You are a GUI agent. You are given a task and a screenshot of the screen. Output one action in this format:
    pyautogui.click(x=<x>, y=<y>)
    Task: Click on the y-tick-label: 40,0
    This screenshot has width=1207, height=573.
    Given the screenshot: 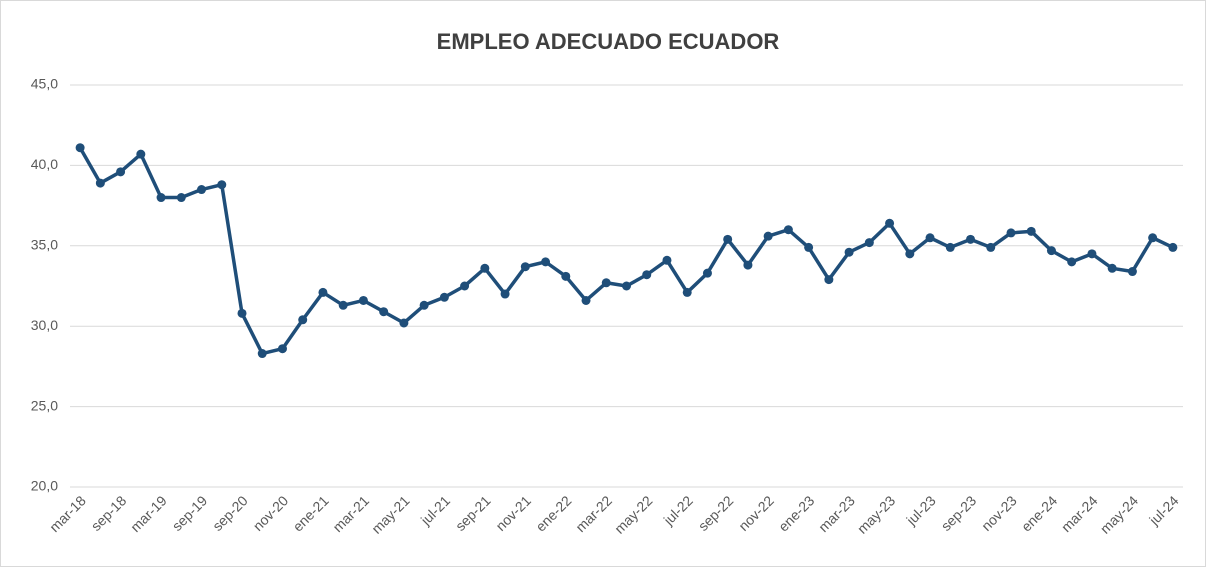 What is the action you would take?
    pyautogui.click(x=44, y=164)
    